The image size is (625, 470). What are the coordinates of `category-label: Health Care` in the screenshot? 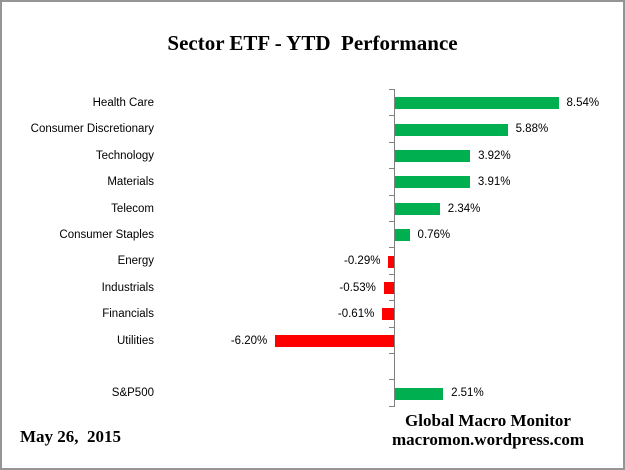 It's located at (123, 103).